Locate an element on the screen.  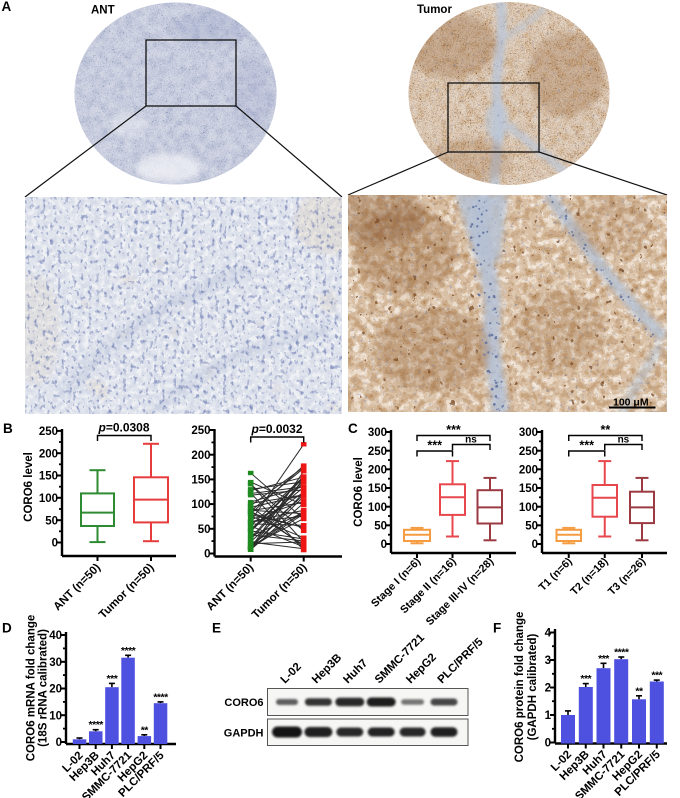
svg-text: F is located at coordinates (497, 628).